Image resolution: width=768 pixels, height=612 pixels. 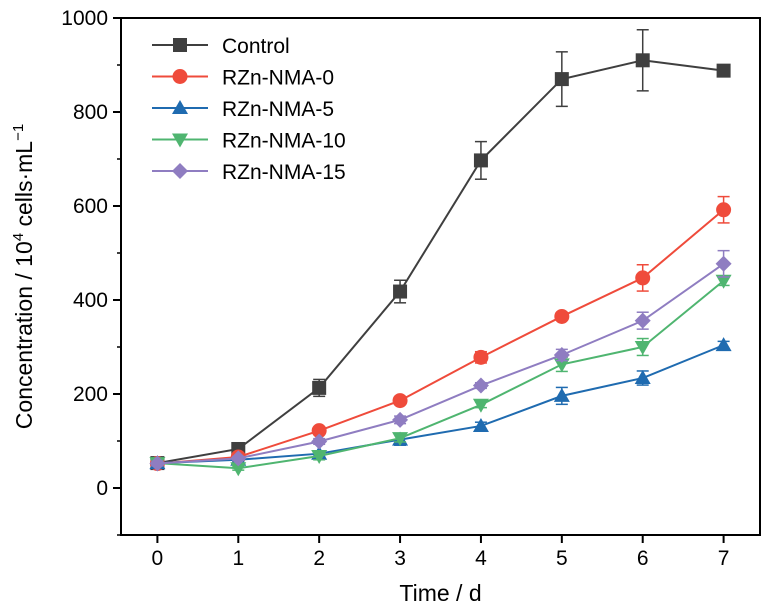 I want to click on legend-item: Control, so click(x=221, y=46).